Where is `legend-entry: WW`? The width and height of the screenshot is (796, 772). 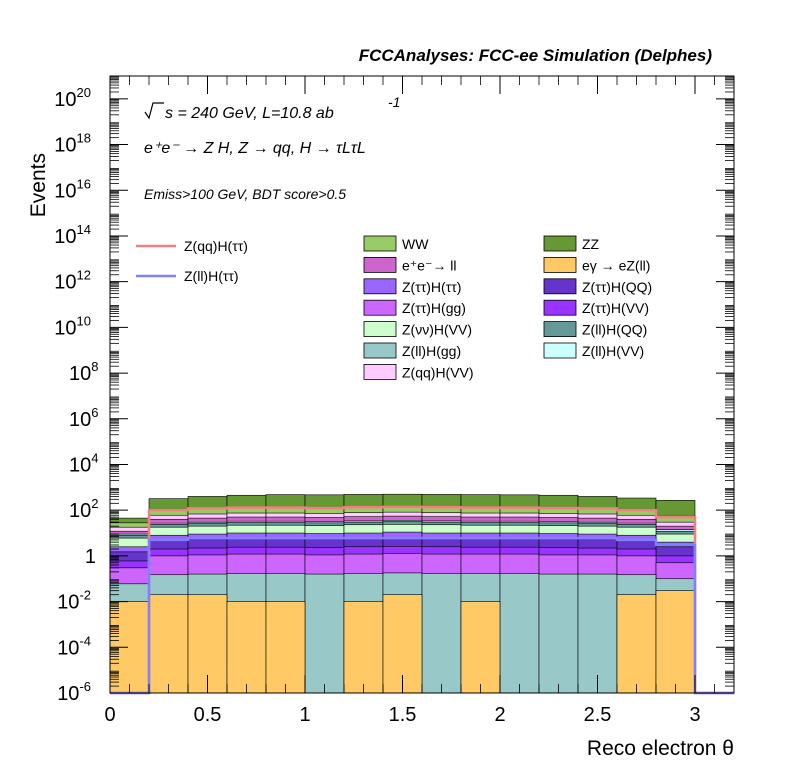
legend-entry: WW is located at coordinates (396, 243).